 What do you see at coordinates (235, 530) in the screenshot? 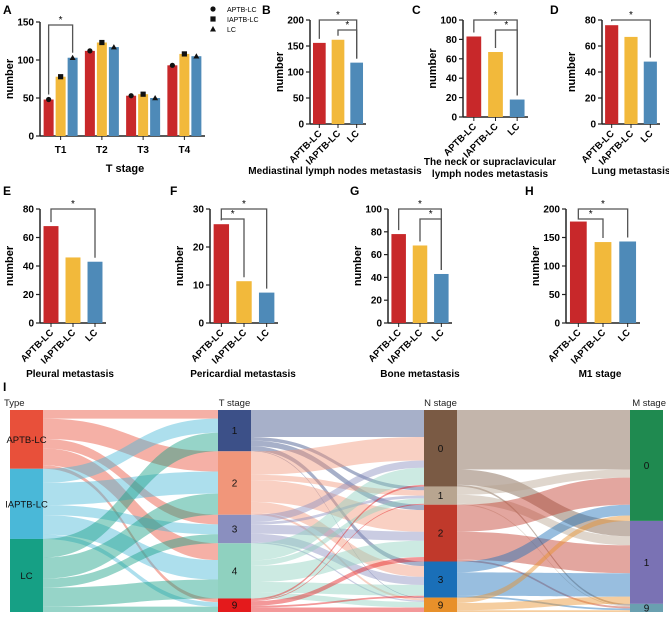
I see `sankey-node-label: 3` at bounding box center [235, 530].